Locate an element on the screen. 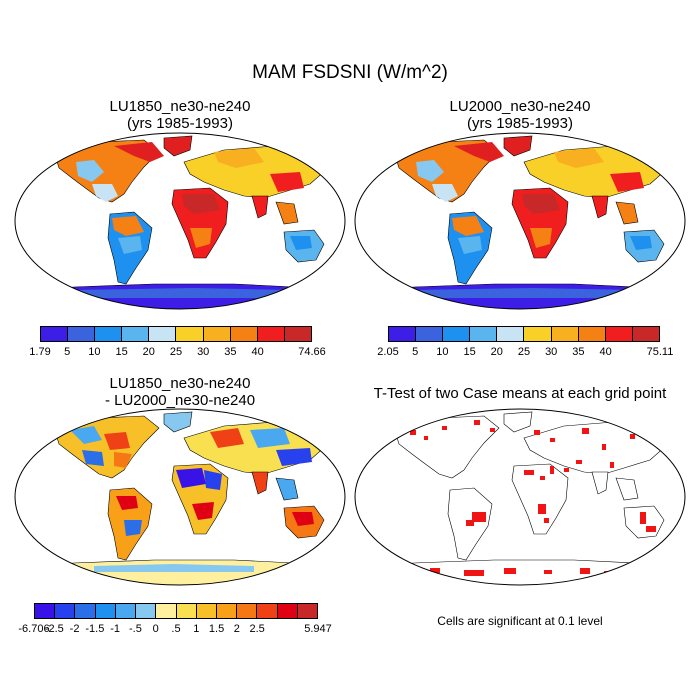 This screenshot has height=700, width=700. map-ttest-significance is located at coordinates (520, 497).